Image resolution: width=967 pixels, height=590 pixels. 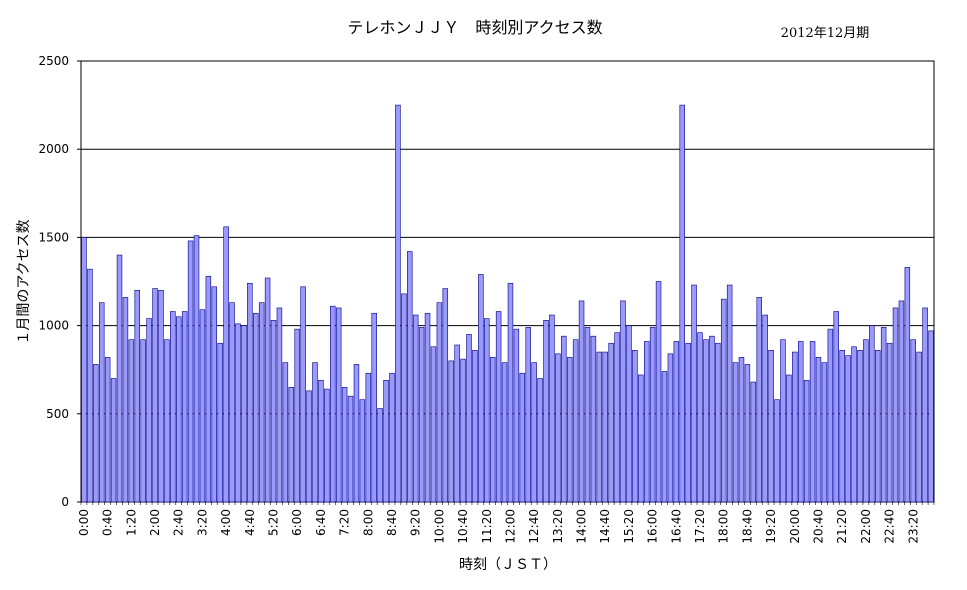 What do you see at coordinates (818, 526) in the screenshot?
I see `x-tick-label: 20:40` at bounding box center [818, 526].